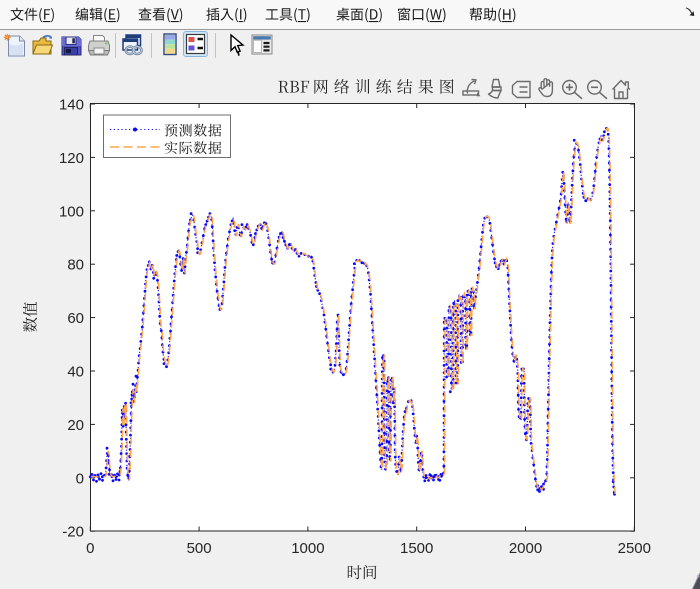 This screenshot has height=589, width=700. What do you see at coordinates (75, 318) in the screenshot?
I see `svg-text: 60` at bounding box center [75, 318].